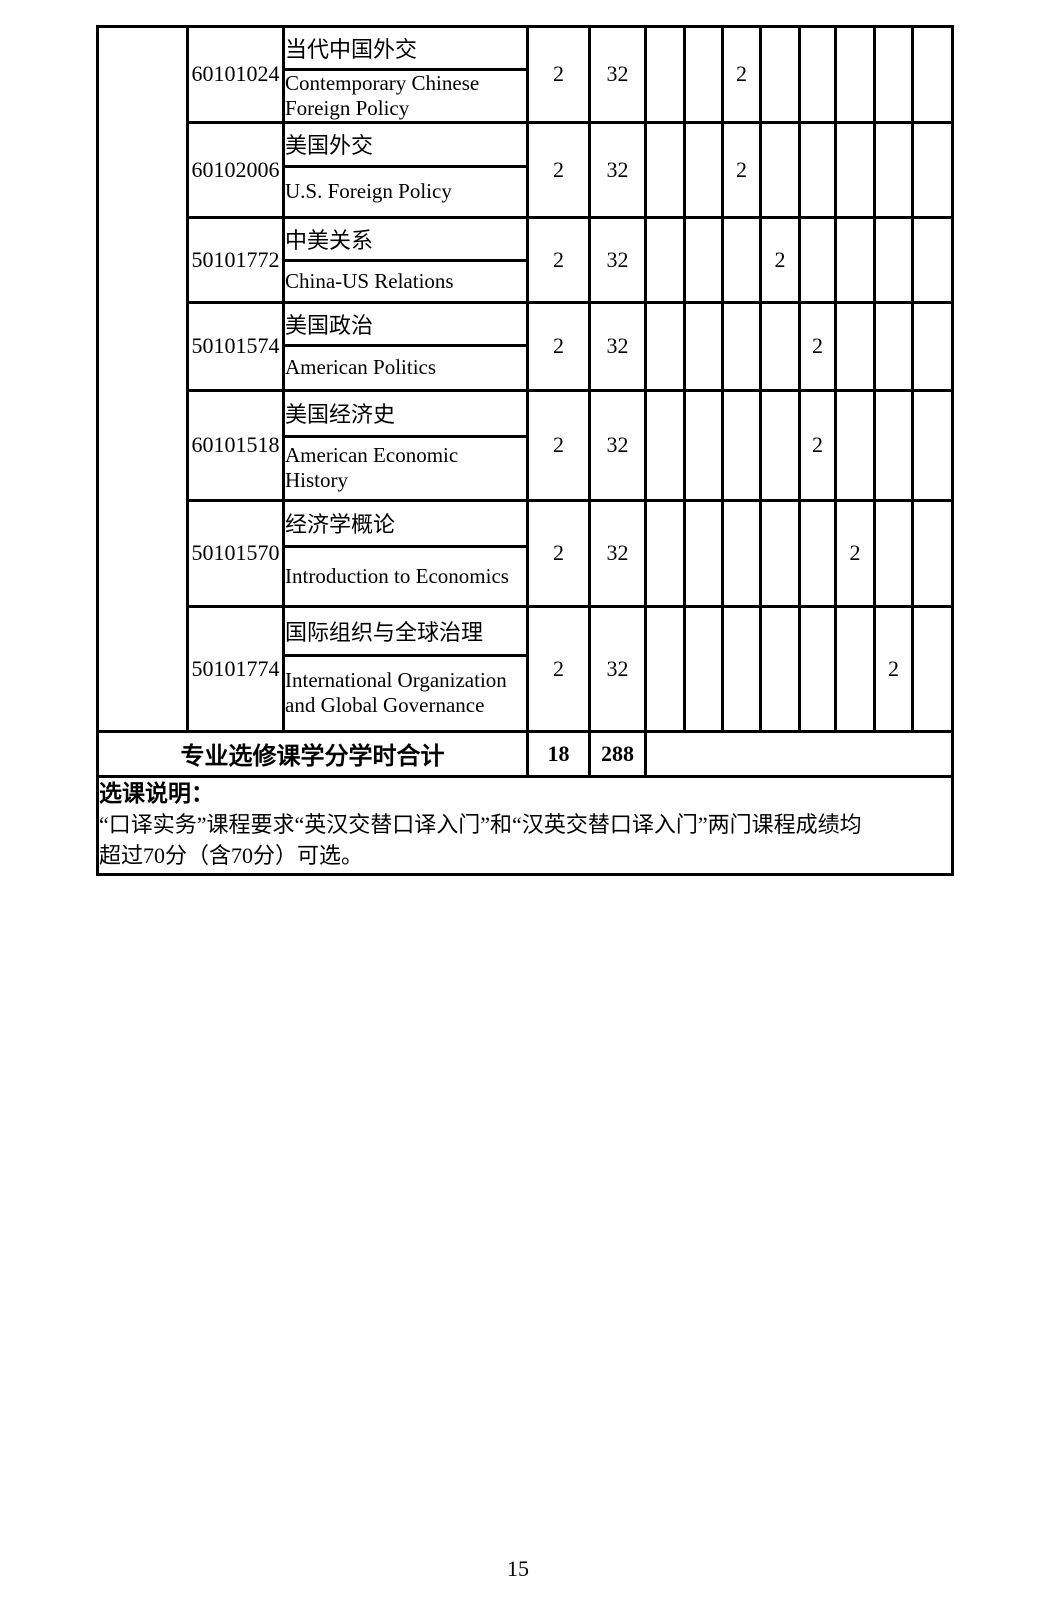 The image size is (1050, 1600). Describe the element at coordinates (405, 413) in the screenshot. I see `course-name-zh: 美国经济史` at that location.